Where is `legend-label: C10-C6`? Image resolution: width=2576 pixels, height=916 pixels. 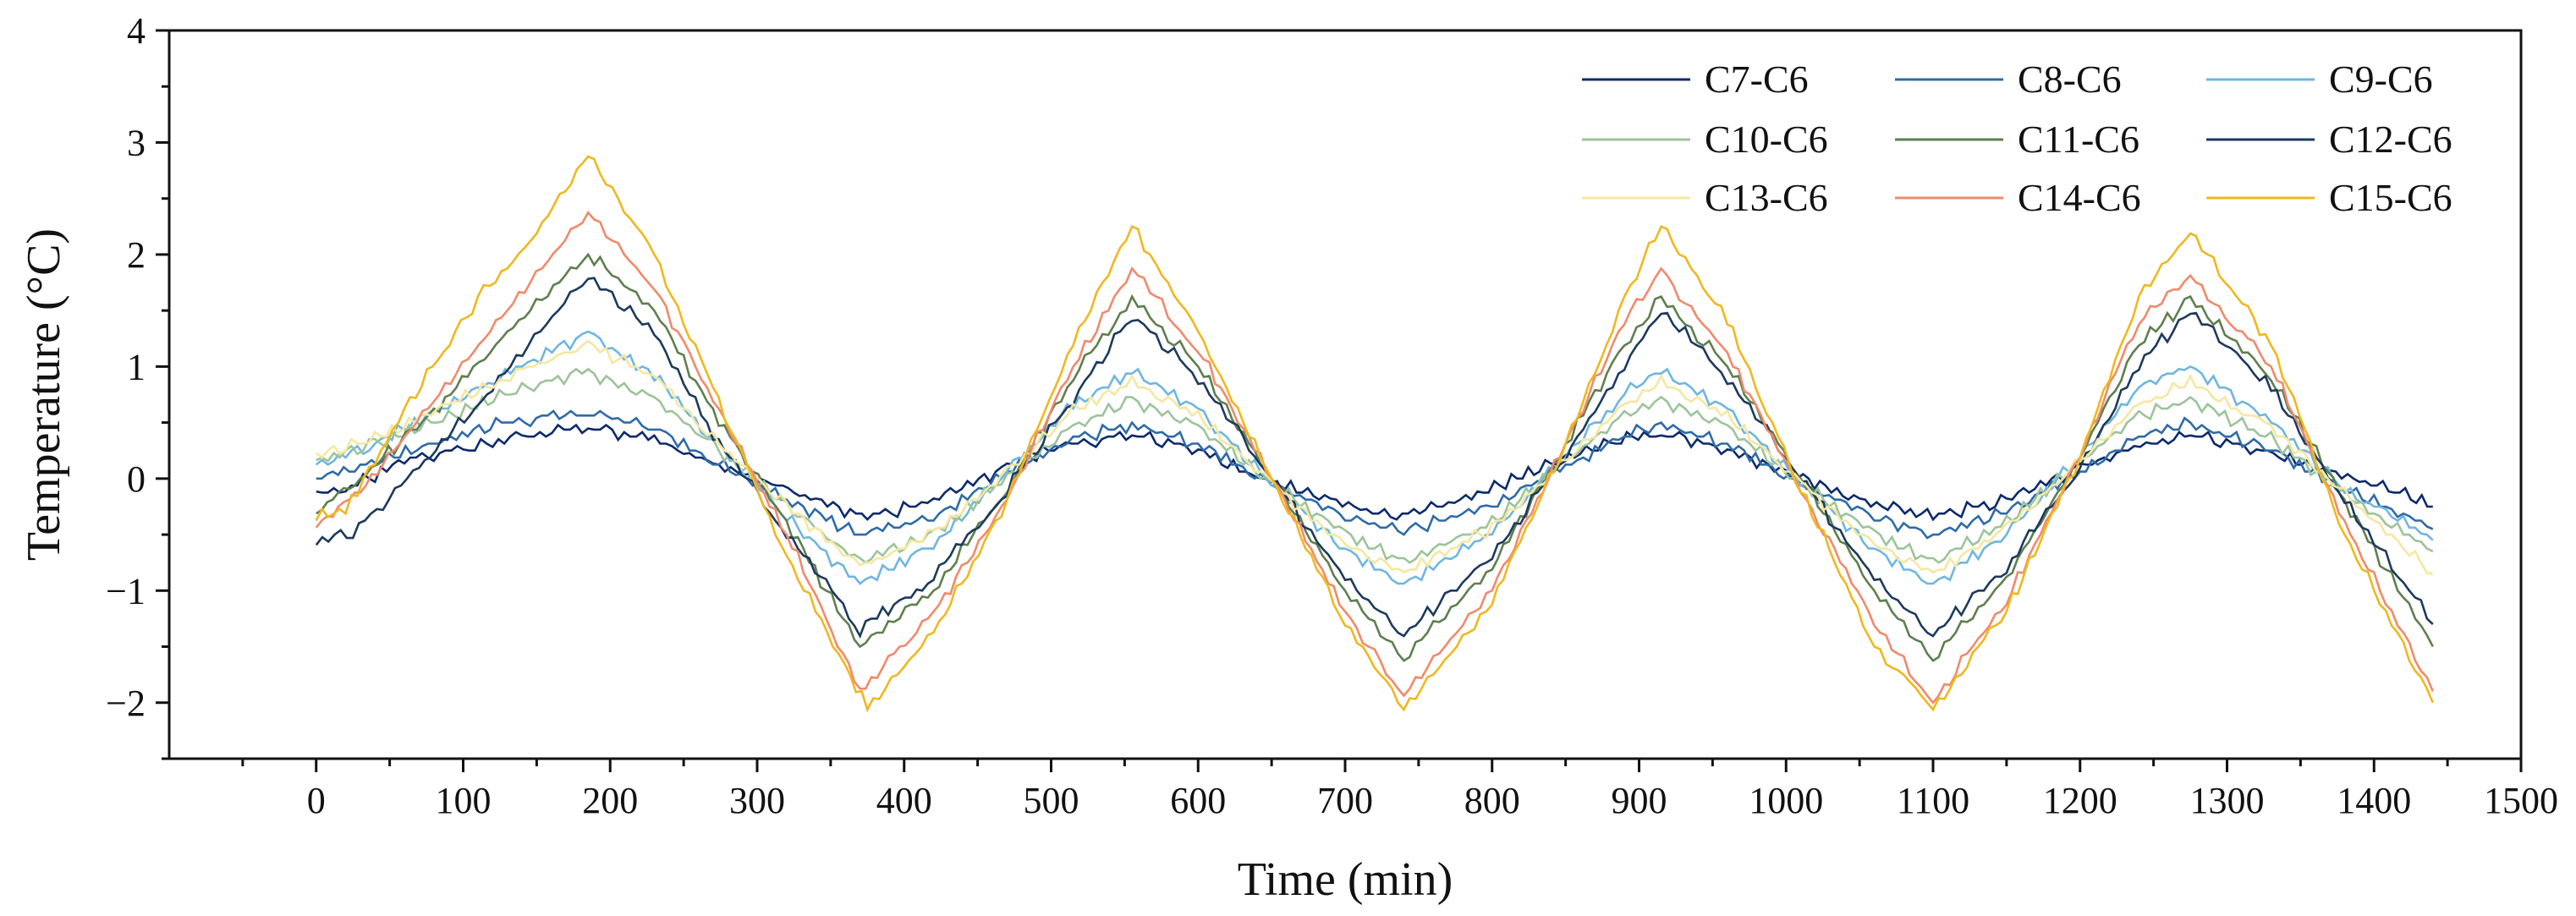 legend-label: C10-C6 is located at coordinates (1767, 140).